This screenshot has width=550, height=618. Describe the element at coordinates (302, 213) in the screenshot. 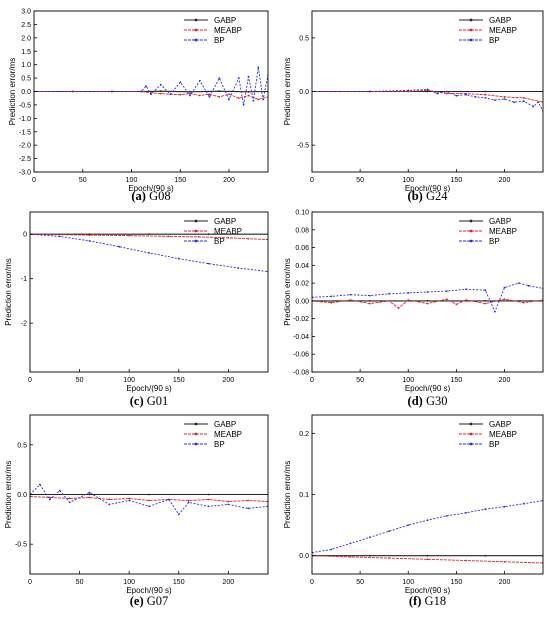

I see `y-tick-label: 0.10` at that location.